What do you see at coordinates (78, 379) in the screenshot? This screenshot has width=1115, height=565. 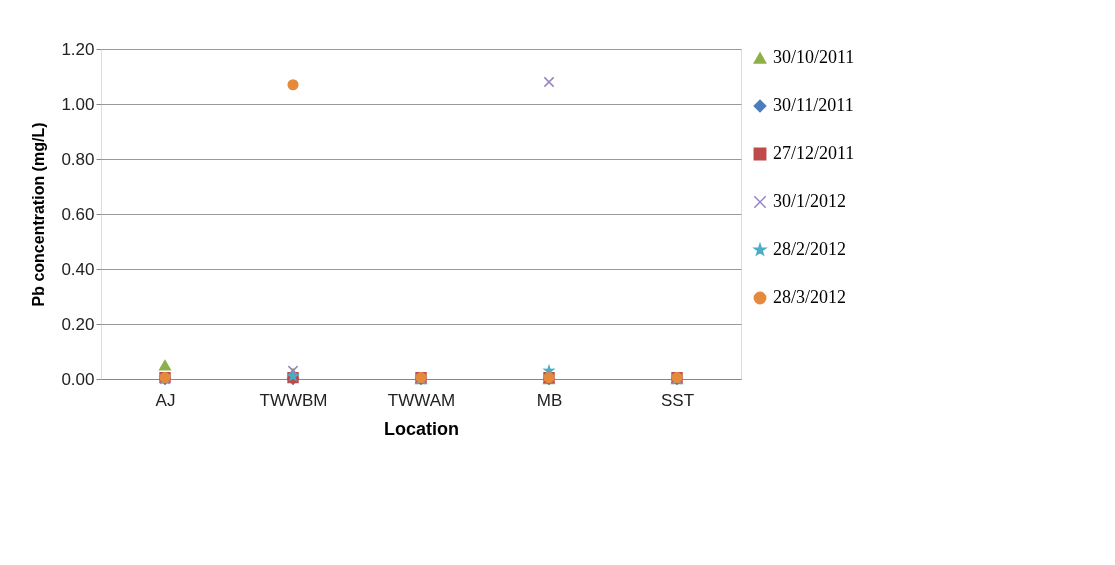 I see `y-tick-label: 0.00` at bounding box center [78, 379].